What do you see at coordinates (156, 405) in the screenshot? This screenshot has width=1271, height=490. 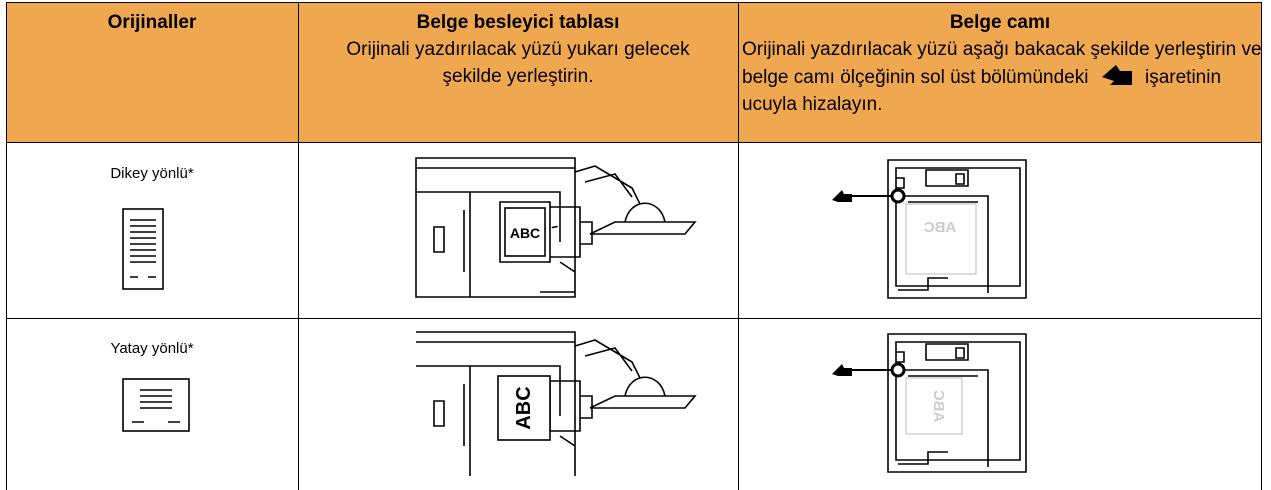 I see `landscape-page-icon` at bounding box center [156, 405].